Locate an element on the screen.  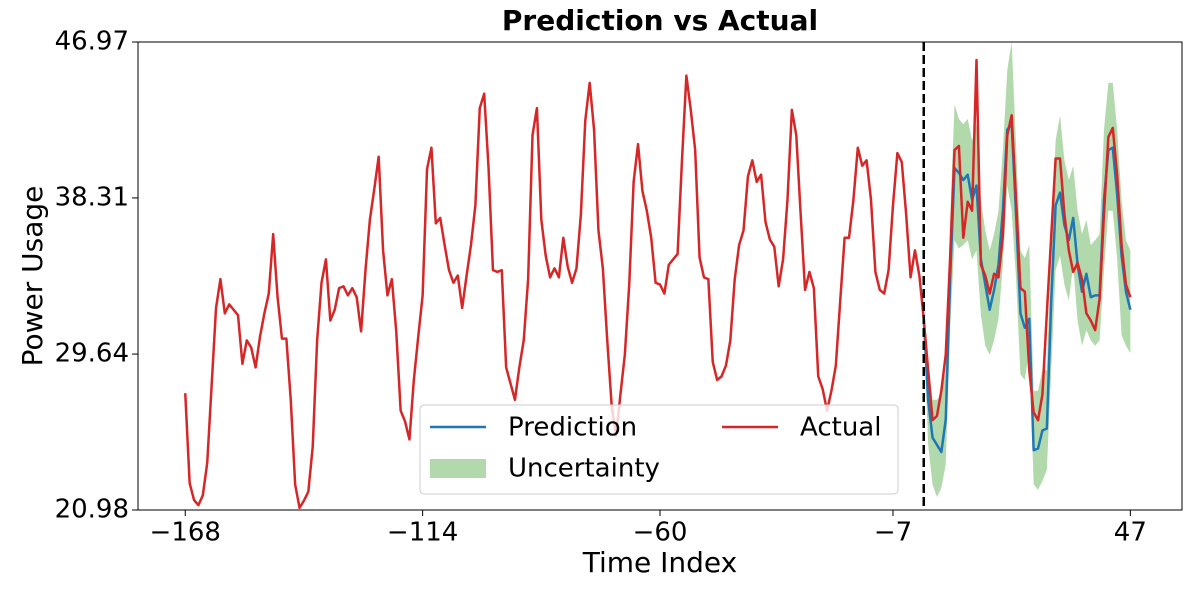
chart-title: Prediction vs Actual is located at coordinates (660, 20).